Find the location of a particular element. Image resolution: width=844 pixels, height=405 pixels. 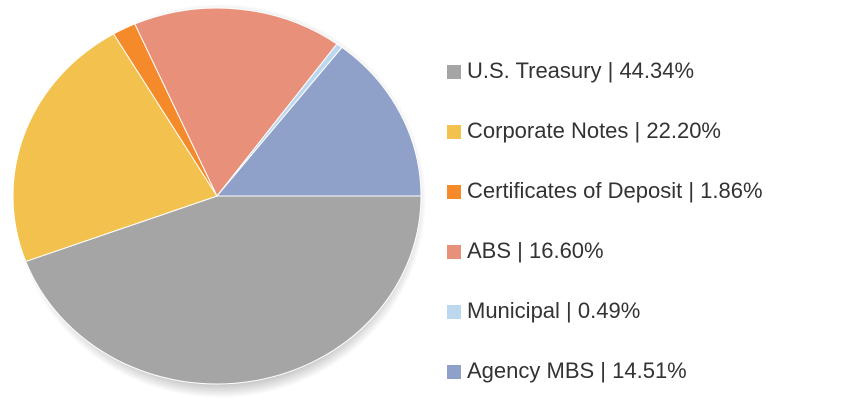

legend-name: Agency MBS is located at coordinates (530, 370).